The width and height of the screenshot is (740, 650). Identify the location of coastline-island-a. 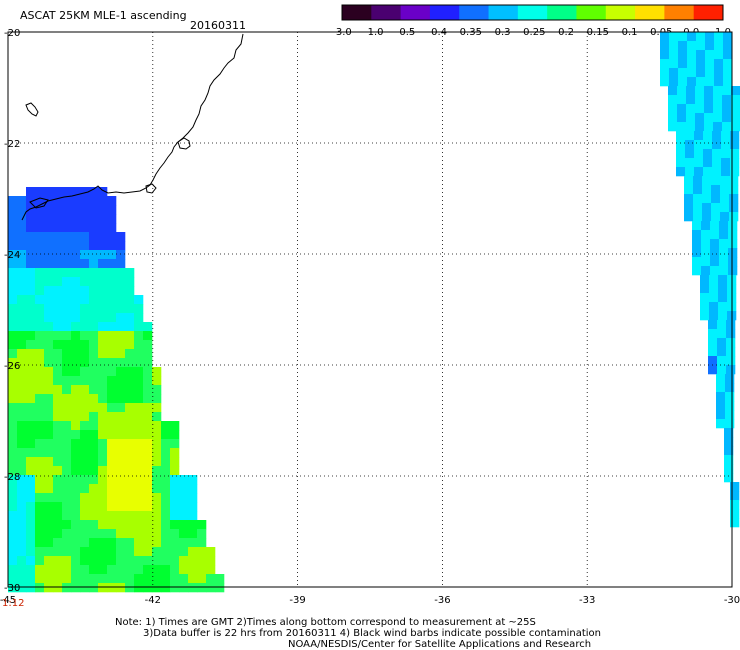
(32, 109).